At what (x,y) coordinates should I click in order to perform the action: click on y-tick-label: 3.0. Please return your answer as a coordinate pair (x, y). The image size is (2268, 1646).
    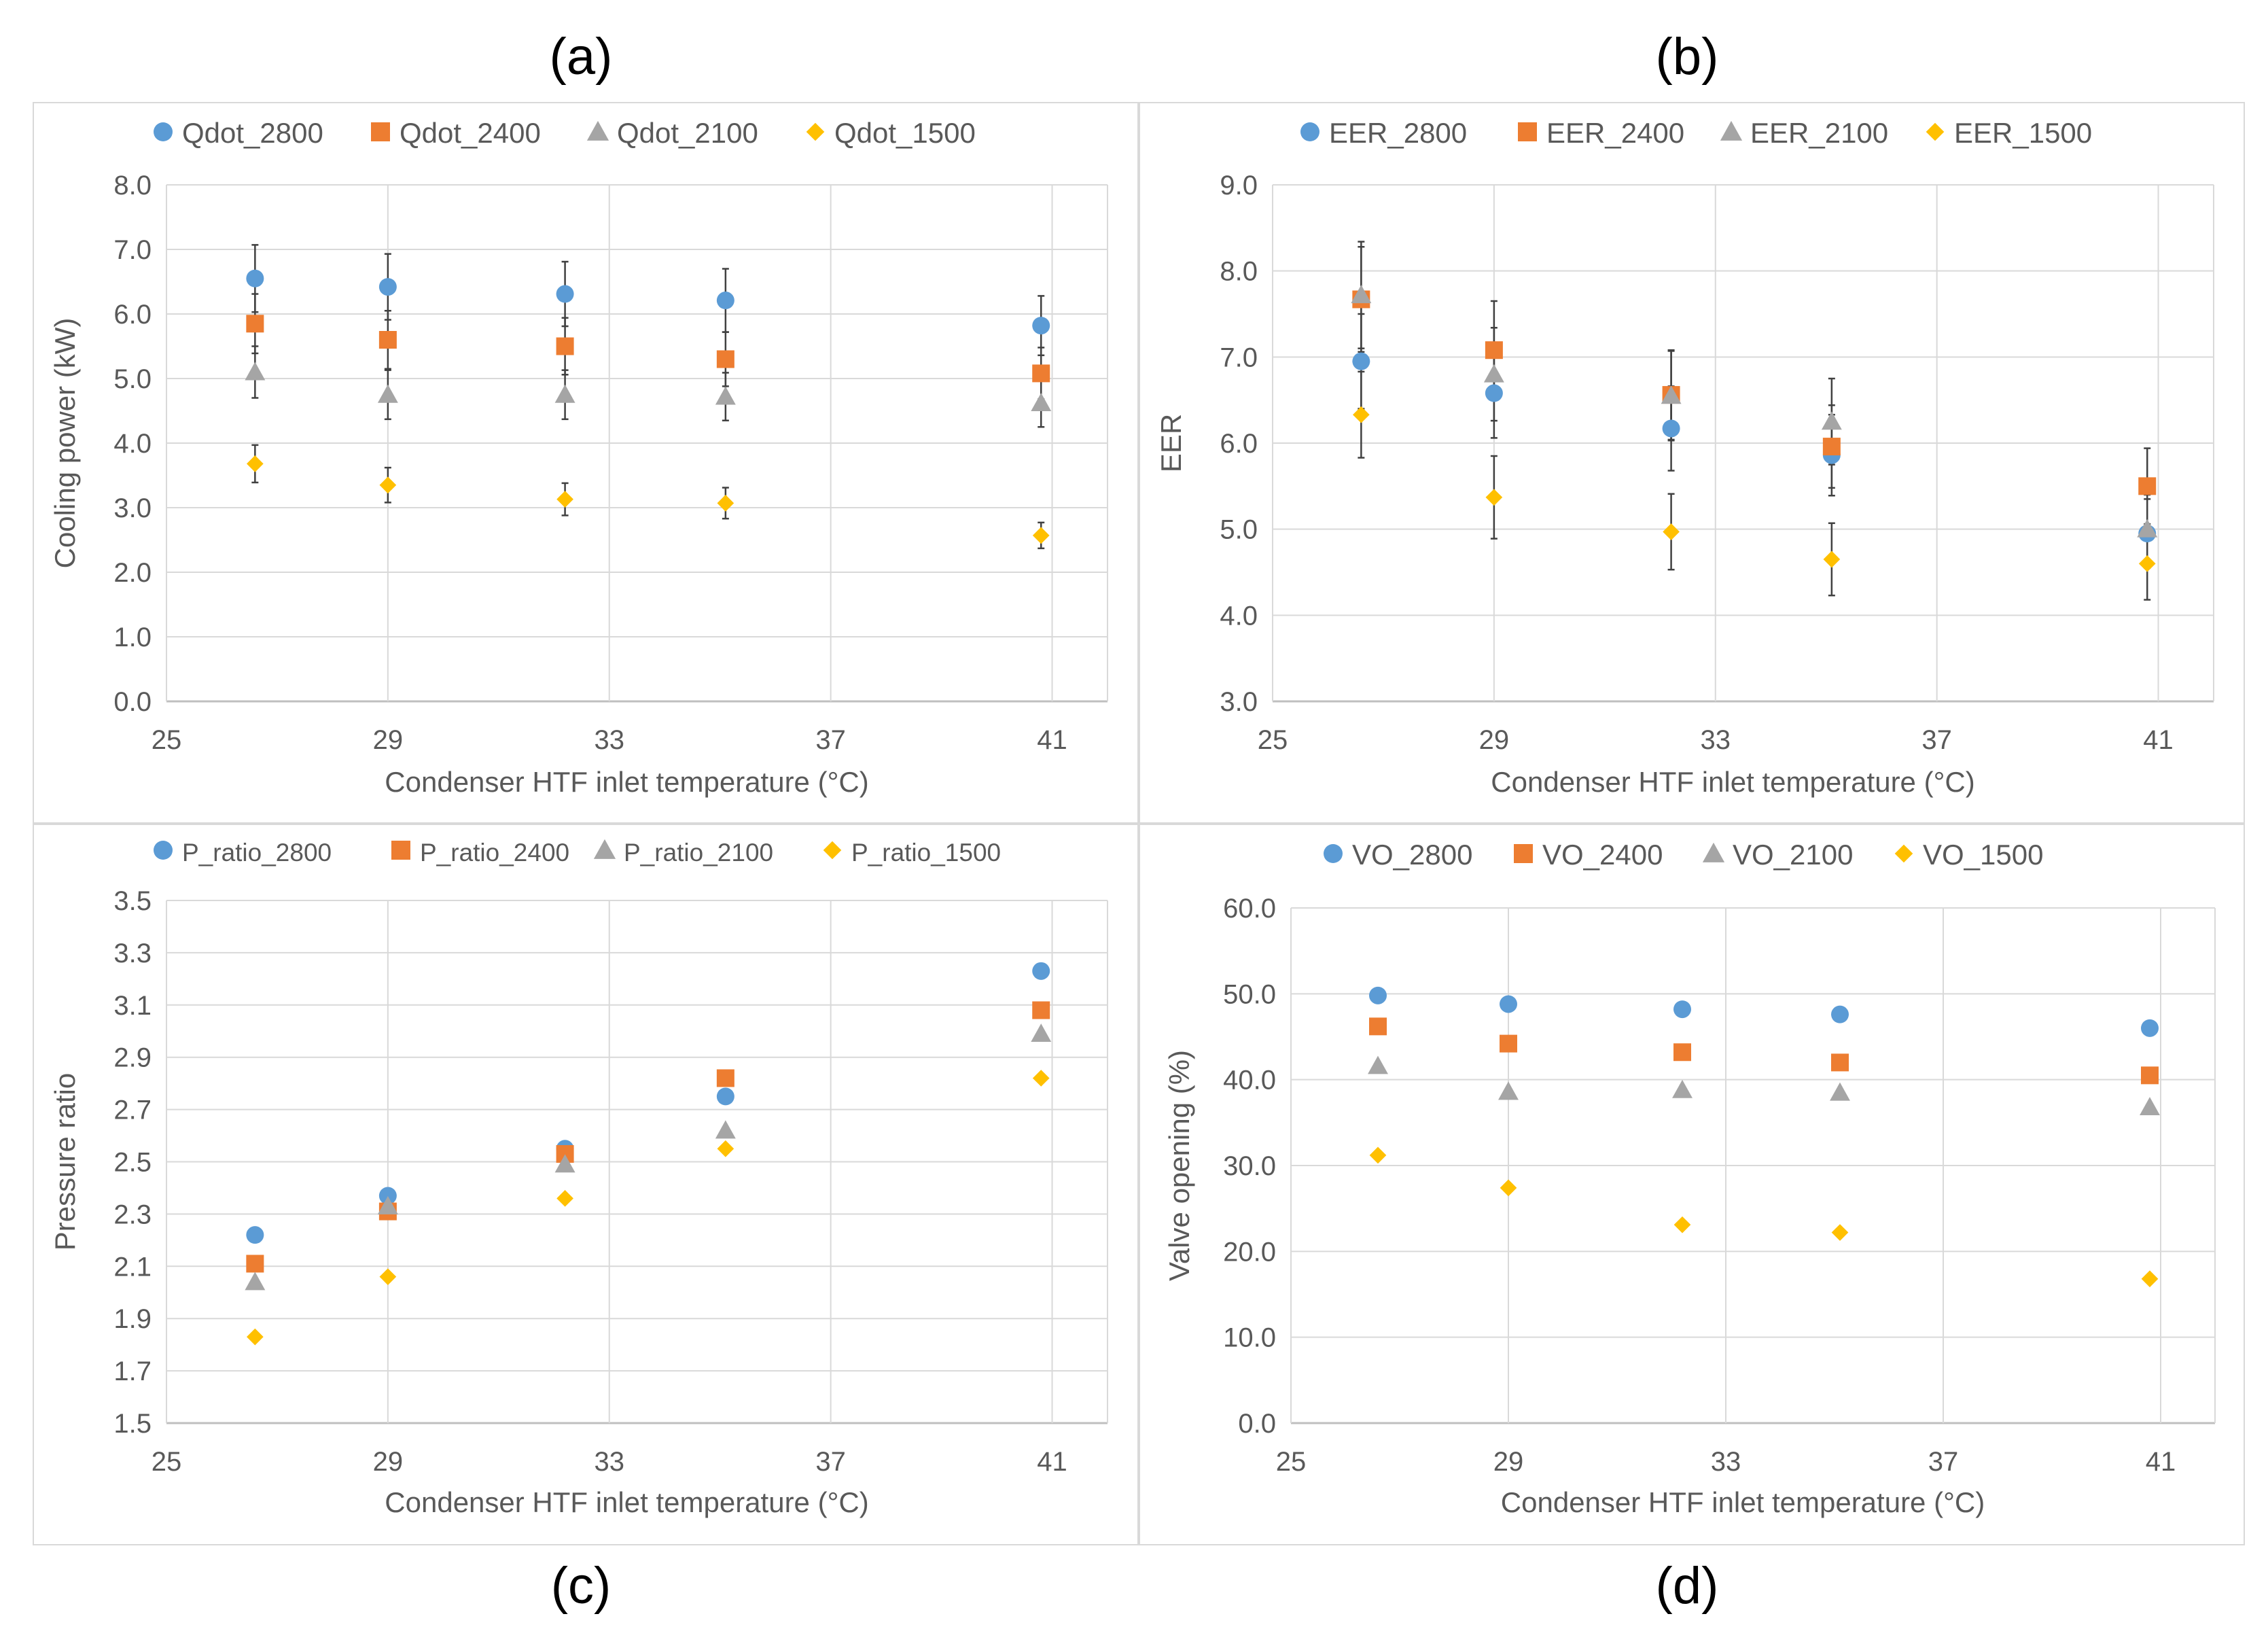
    Looking at the image, I should click on (1239, 702).